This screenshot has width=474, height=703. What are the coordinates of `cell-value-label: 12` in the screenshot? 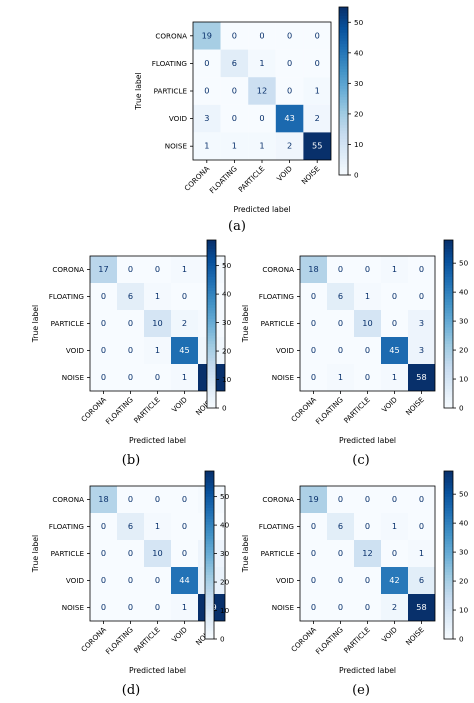 It's located at (367, 553).